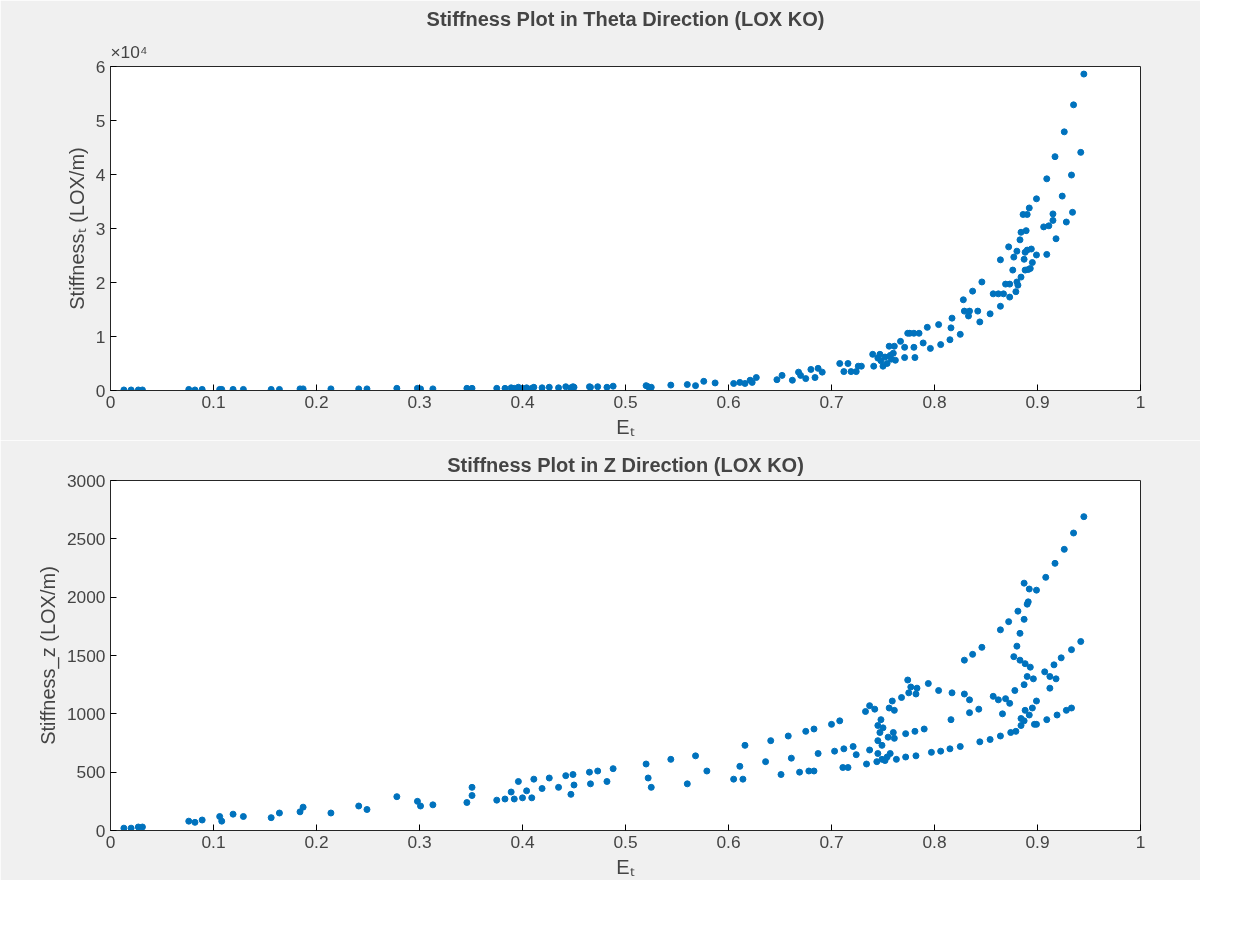  Describe the element at coordinates (625, 18) in the screenshot. I see `chart-title: Stiffness Plot in Theta Direction (LOX KO)` at that location.